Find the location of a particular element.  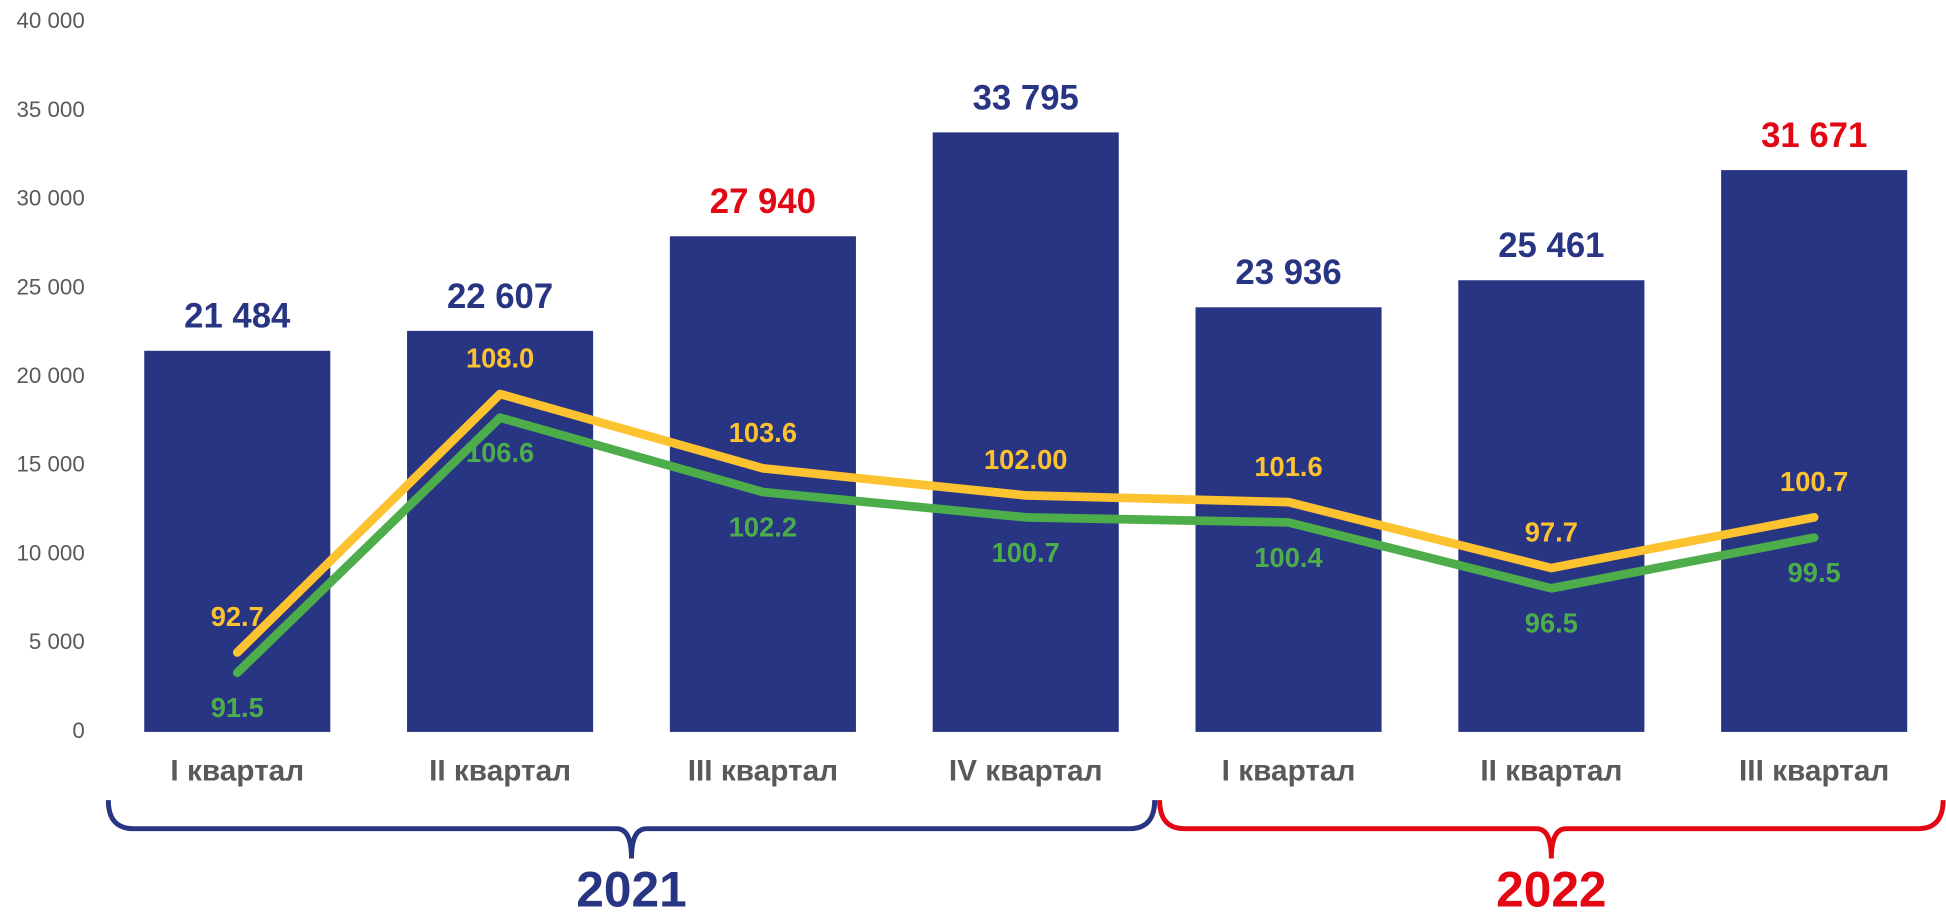

y-tick-label: 40 000 is located at coordinates (51, 20).